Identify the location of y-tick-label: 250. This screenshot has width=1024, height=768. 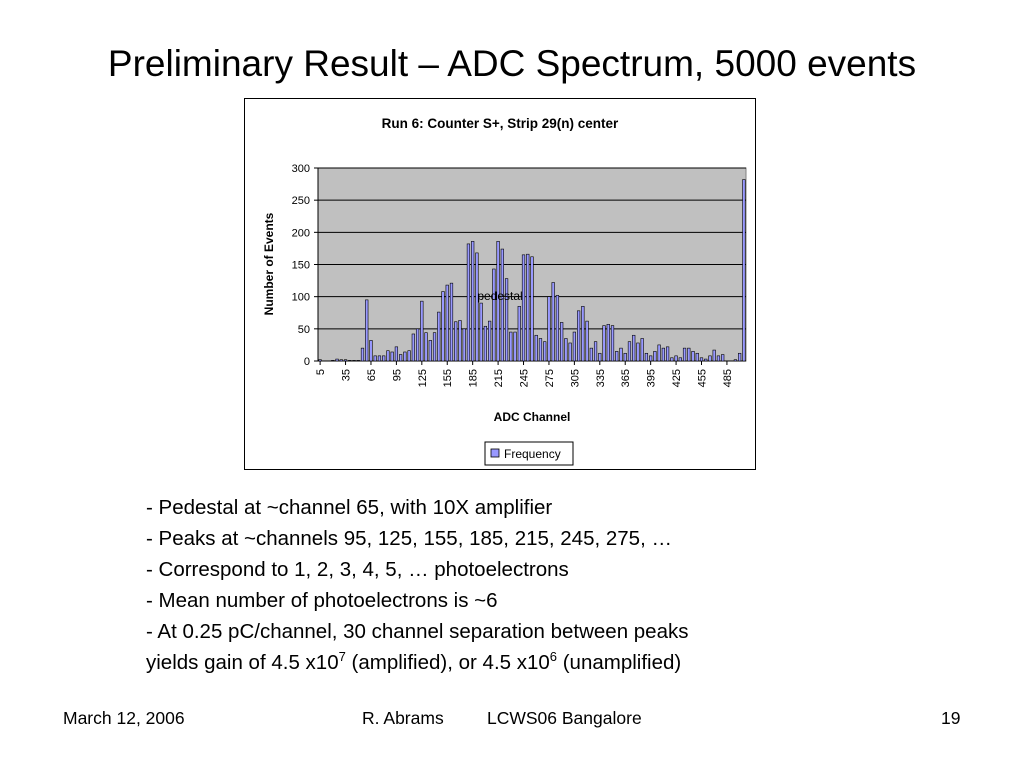
(301, 201).